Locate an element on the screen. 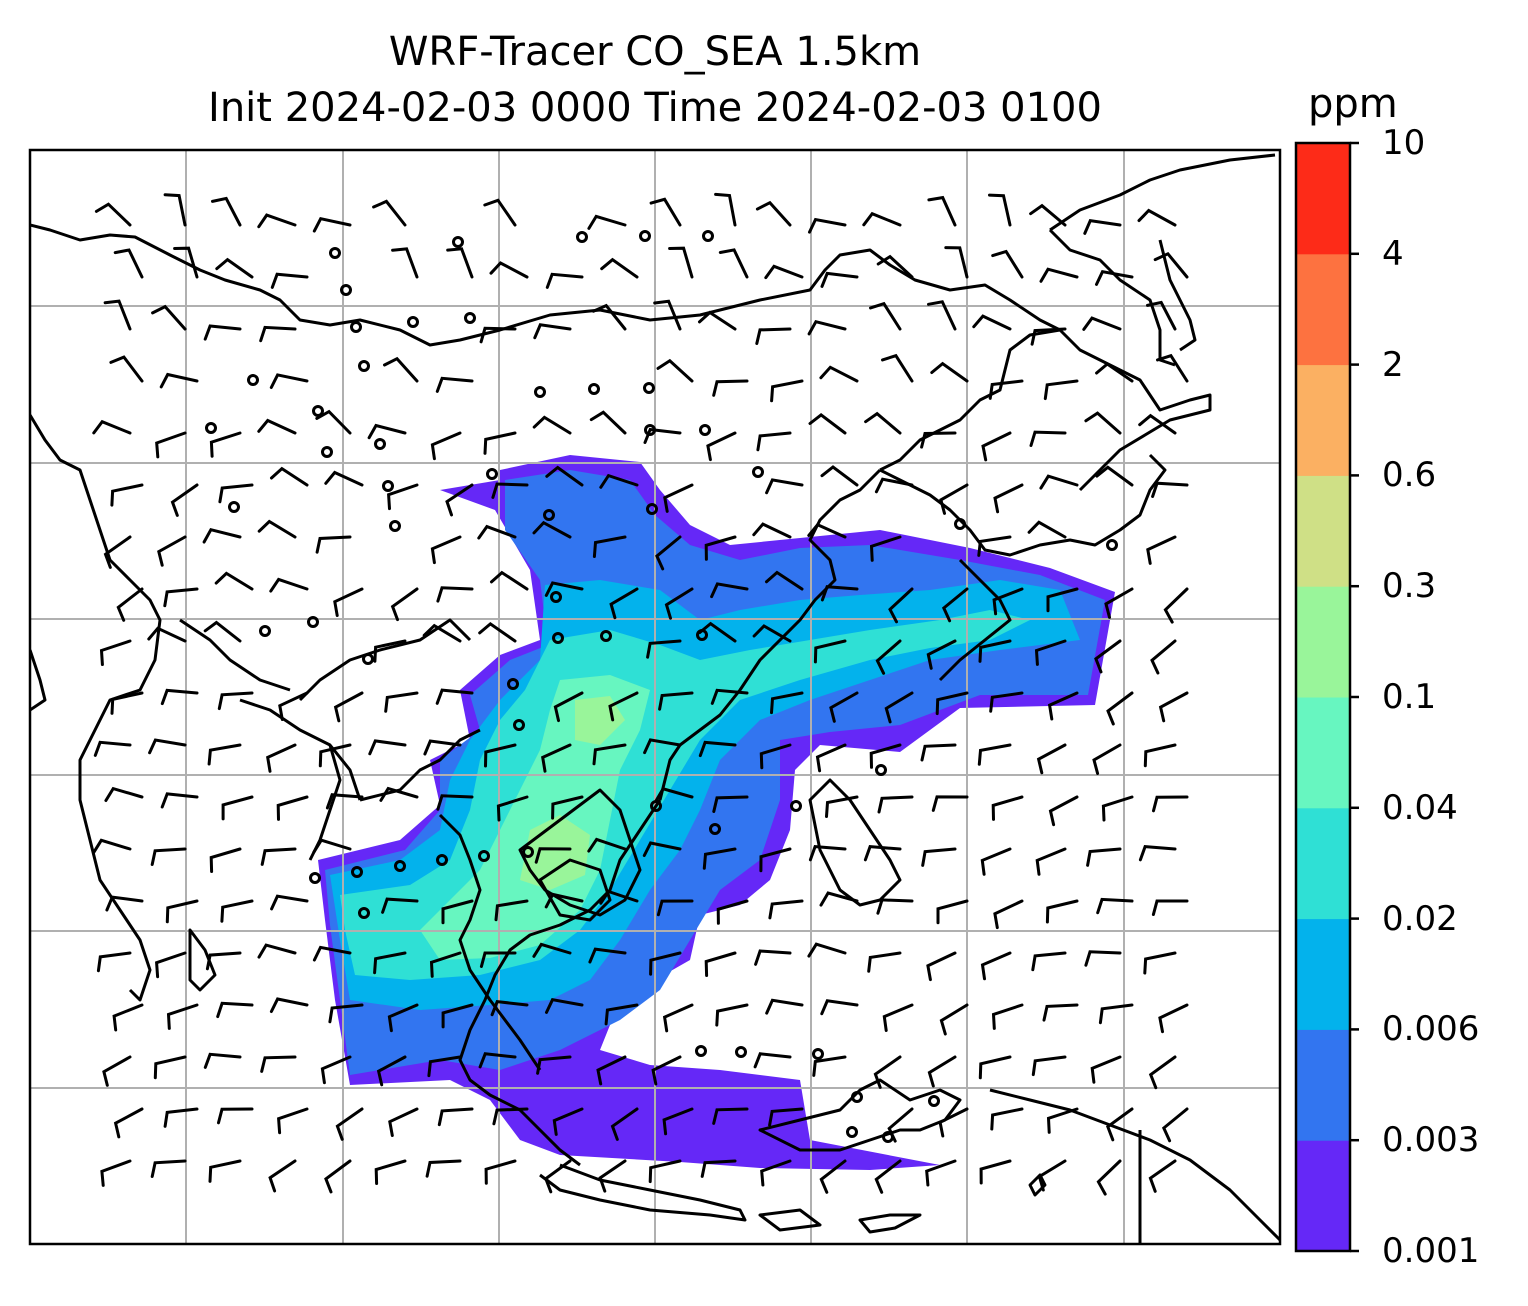 Image resolution: width=1528 pixels, height=1306 pixels. colorbar-tick-label: 0.001 is located at coordinates (1431, 1251).